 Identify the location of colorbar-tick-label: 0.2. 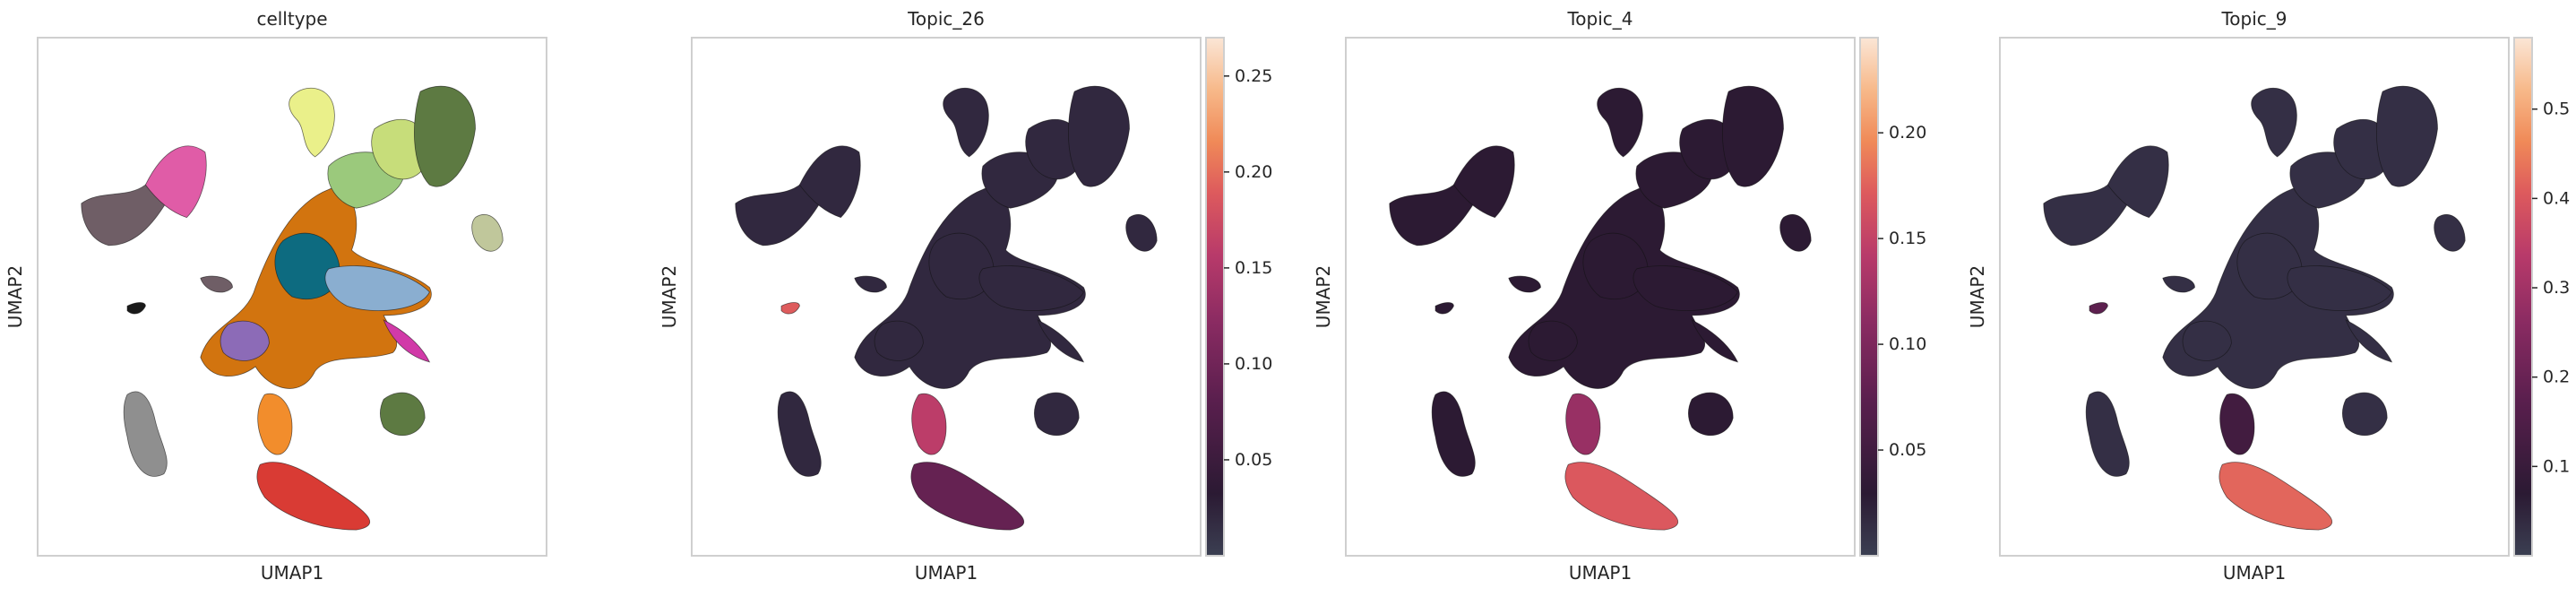
(2557, 377).